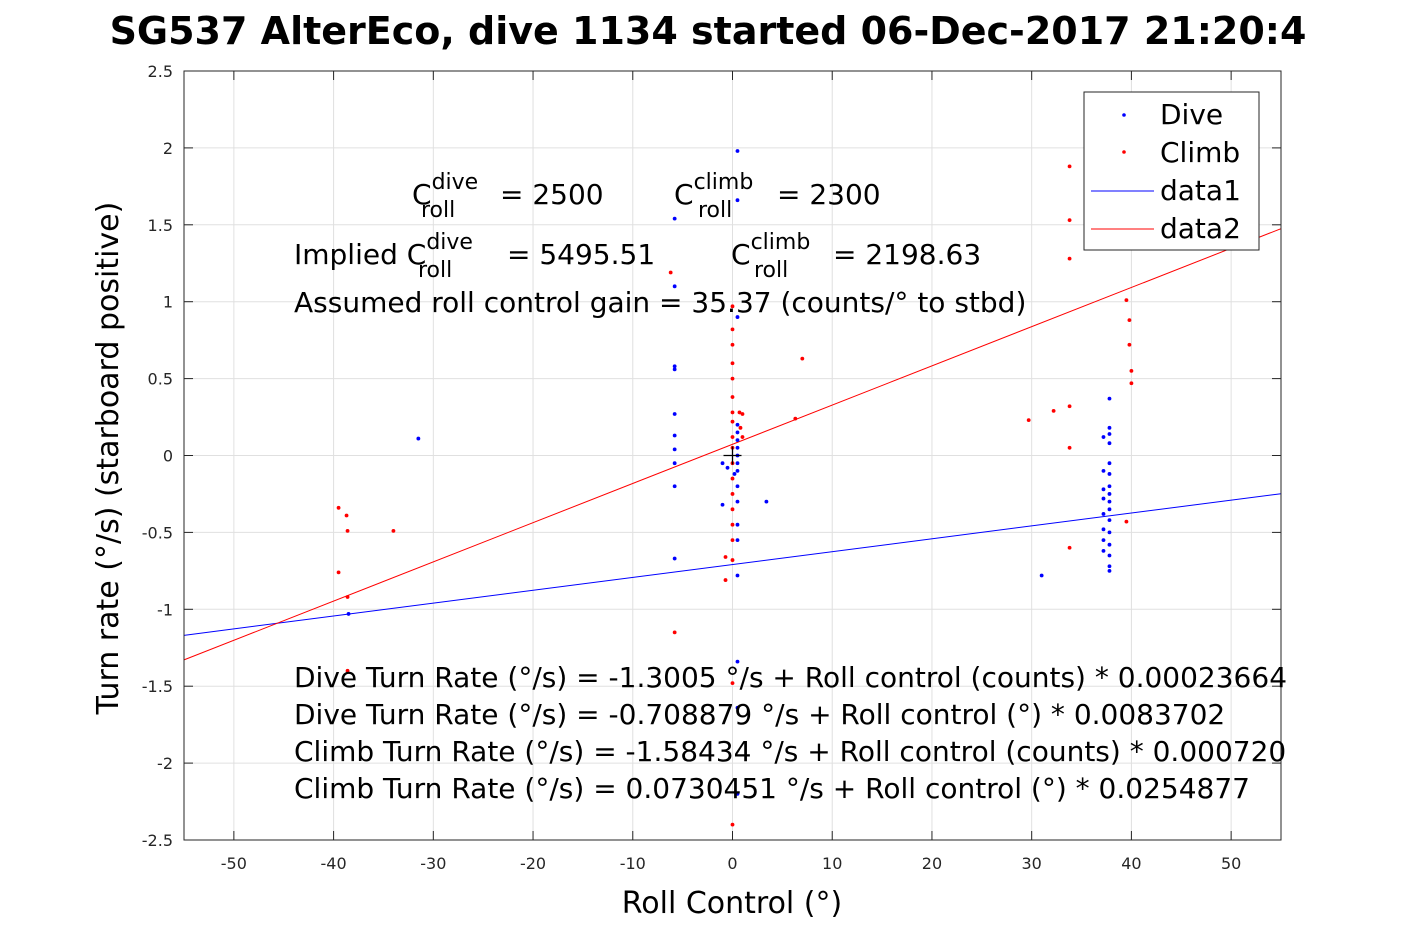  What do you see at coordinates (160, 379) in the screenshot?
I see `y-tick-label: 0.5` at bounding box center [160, 379].